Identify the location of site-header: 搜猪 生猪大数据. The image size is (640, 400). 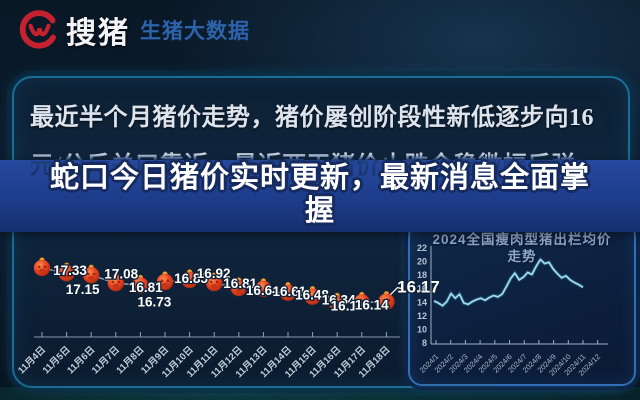
(134, 30).